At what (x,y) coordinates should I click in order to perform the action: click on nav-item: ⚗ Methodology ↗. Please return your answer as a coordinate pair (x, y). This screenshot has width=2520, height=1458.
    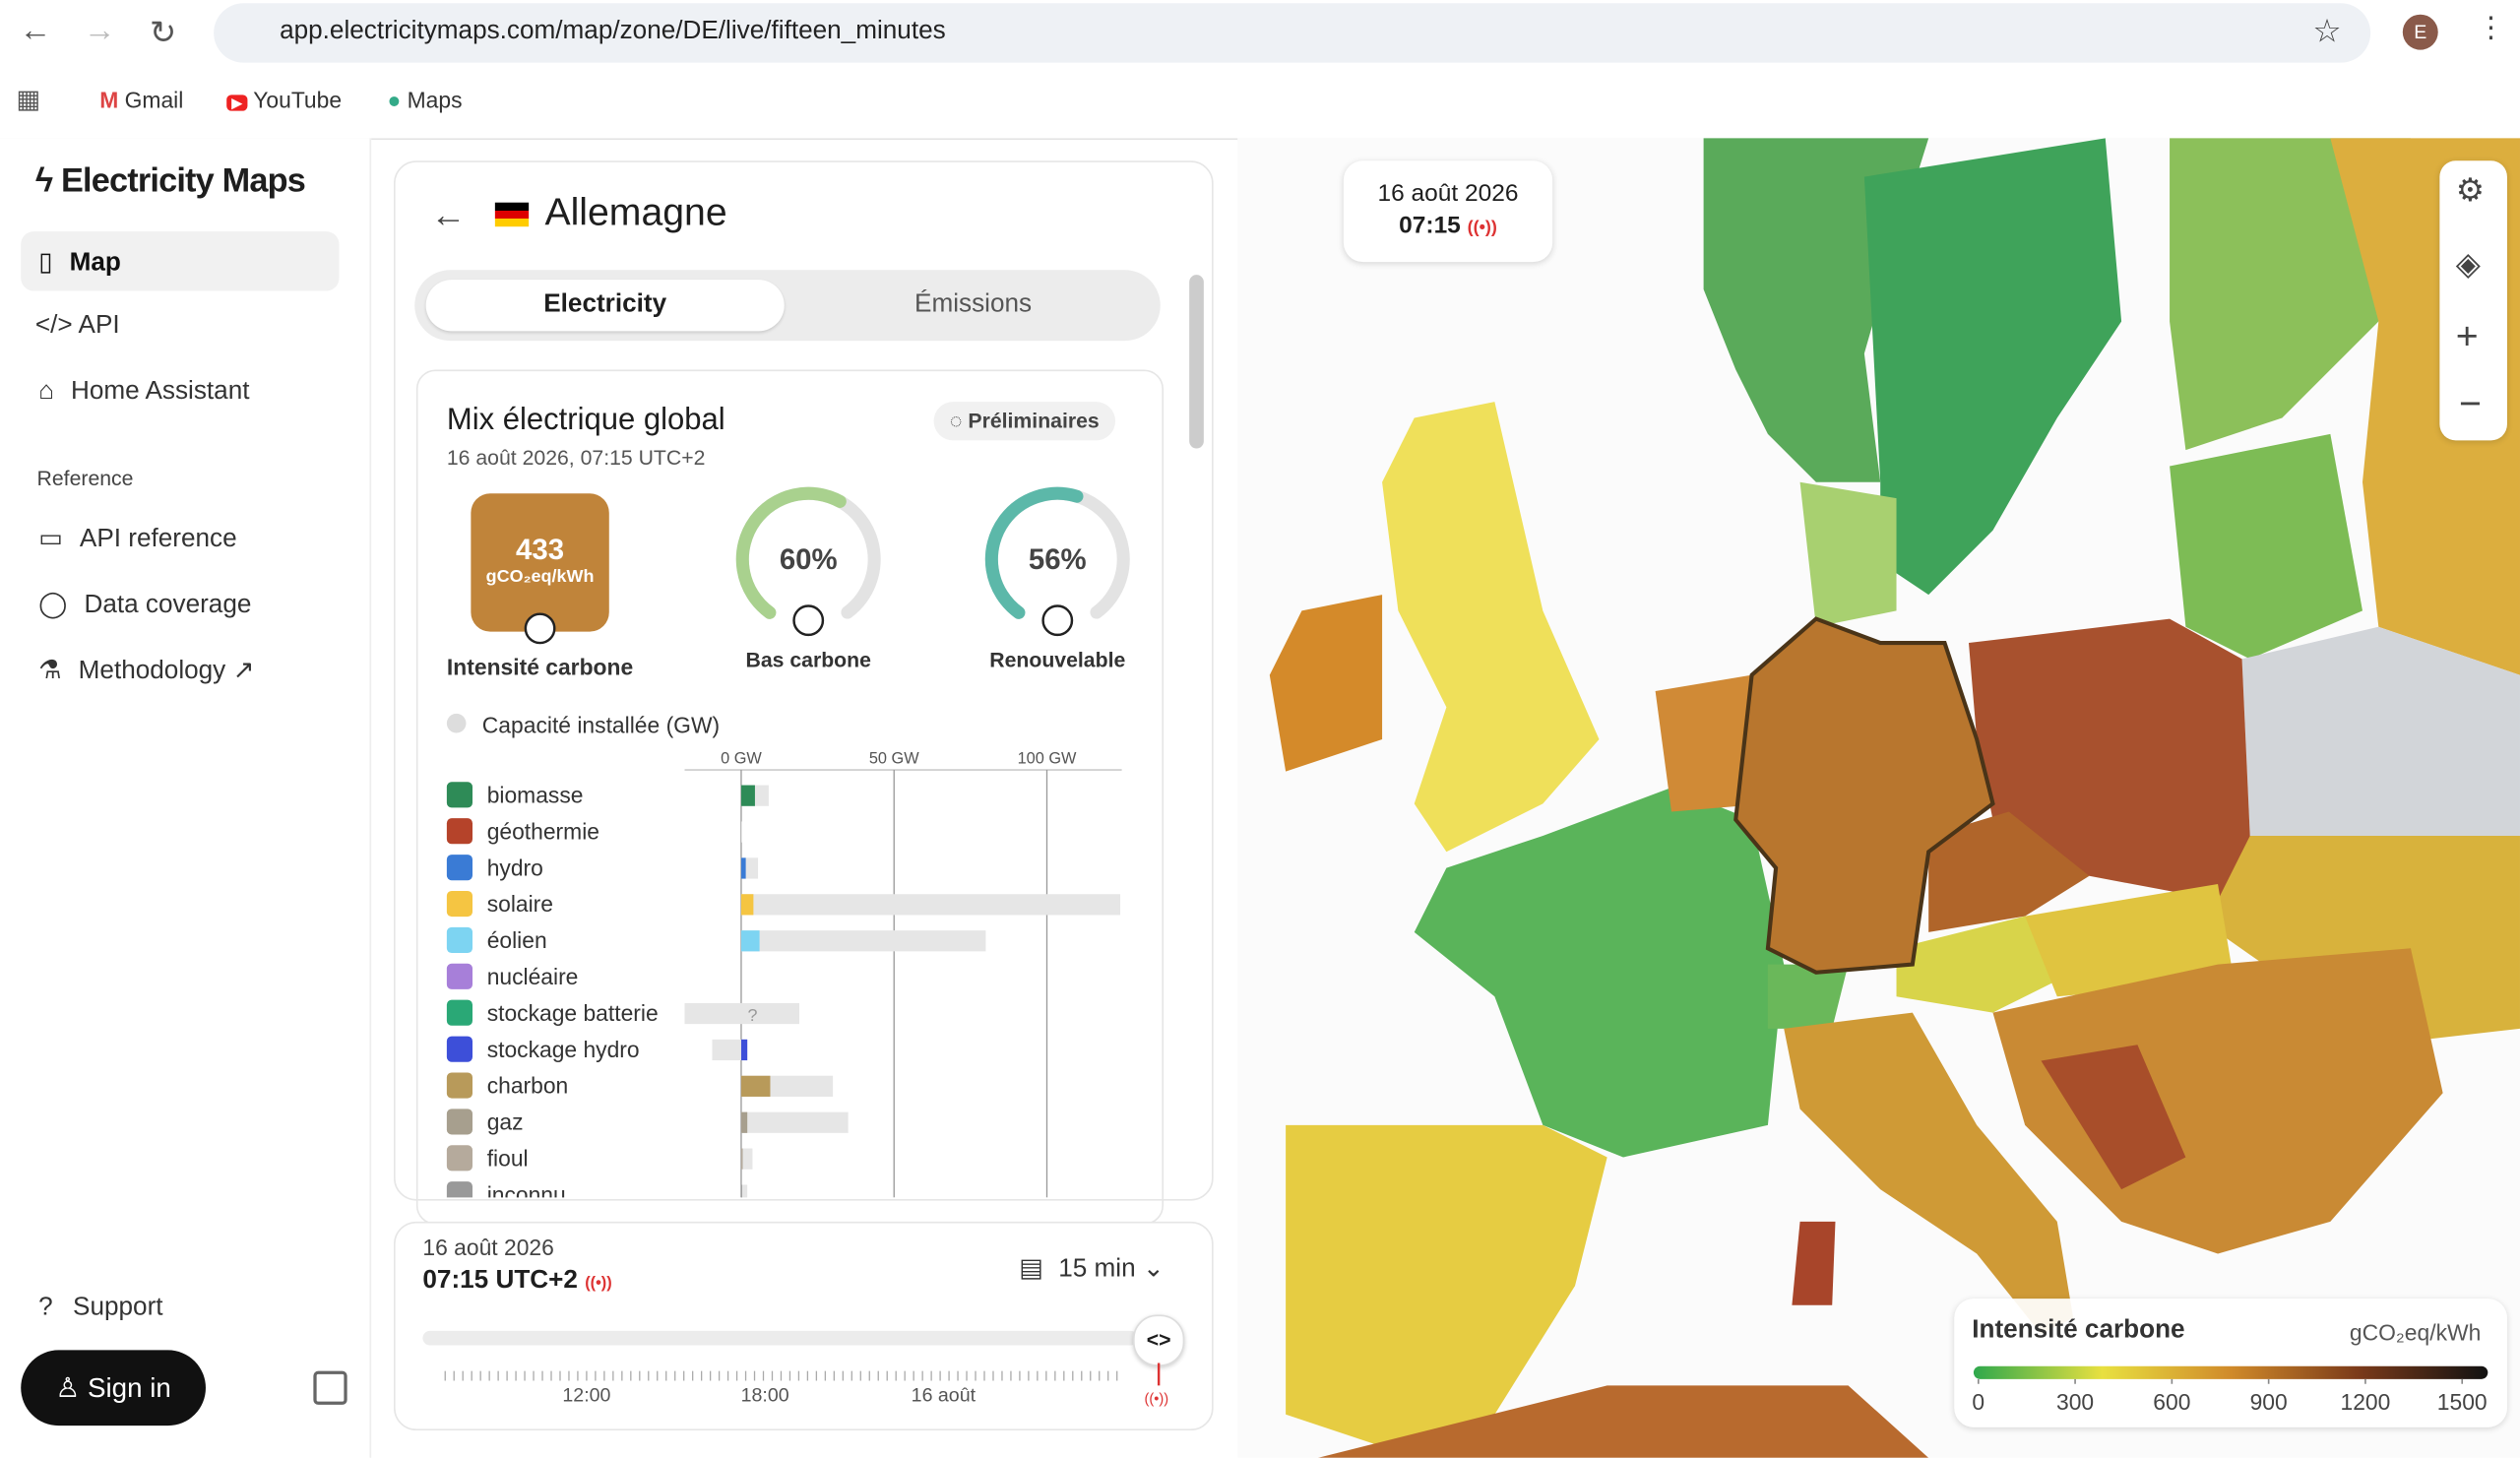
    Looking at the image, I should click on (146, 671).